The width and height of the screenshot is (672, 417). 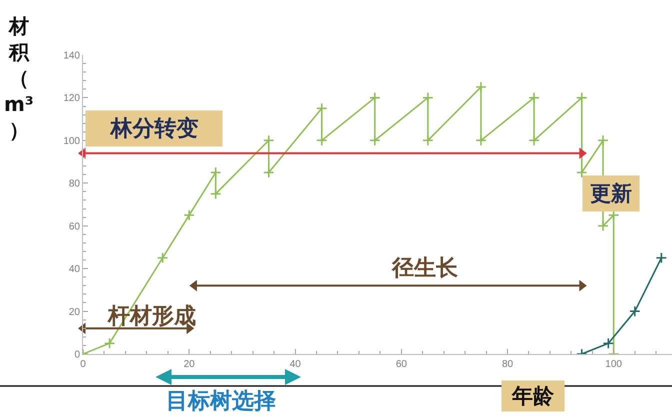 I want to click on y-tick-label: 80, so click(x=74, y=184).